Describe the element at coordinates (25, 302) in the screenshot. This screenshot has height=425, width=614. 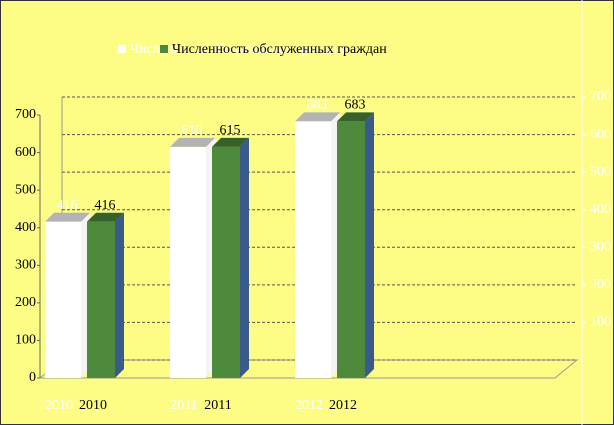
I see `y-tick-label: 200` at that location.